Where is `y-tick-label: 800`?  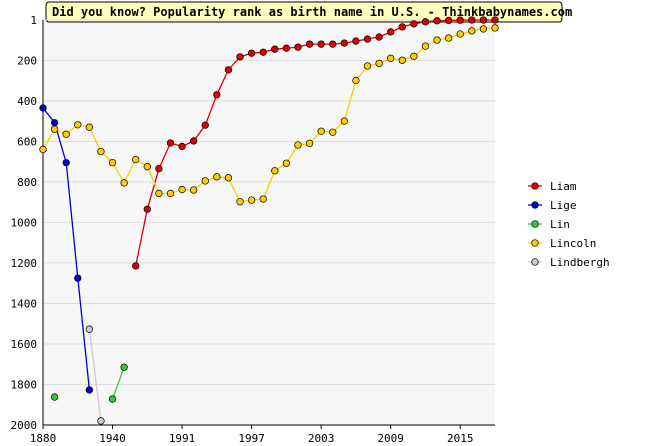 y-tick-label: 800 is located at coordinates (27, 182).